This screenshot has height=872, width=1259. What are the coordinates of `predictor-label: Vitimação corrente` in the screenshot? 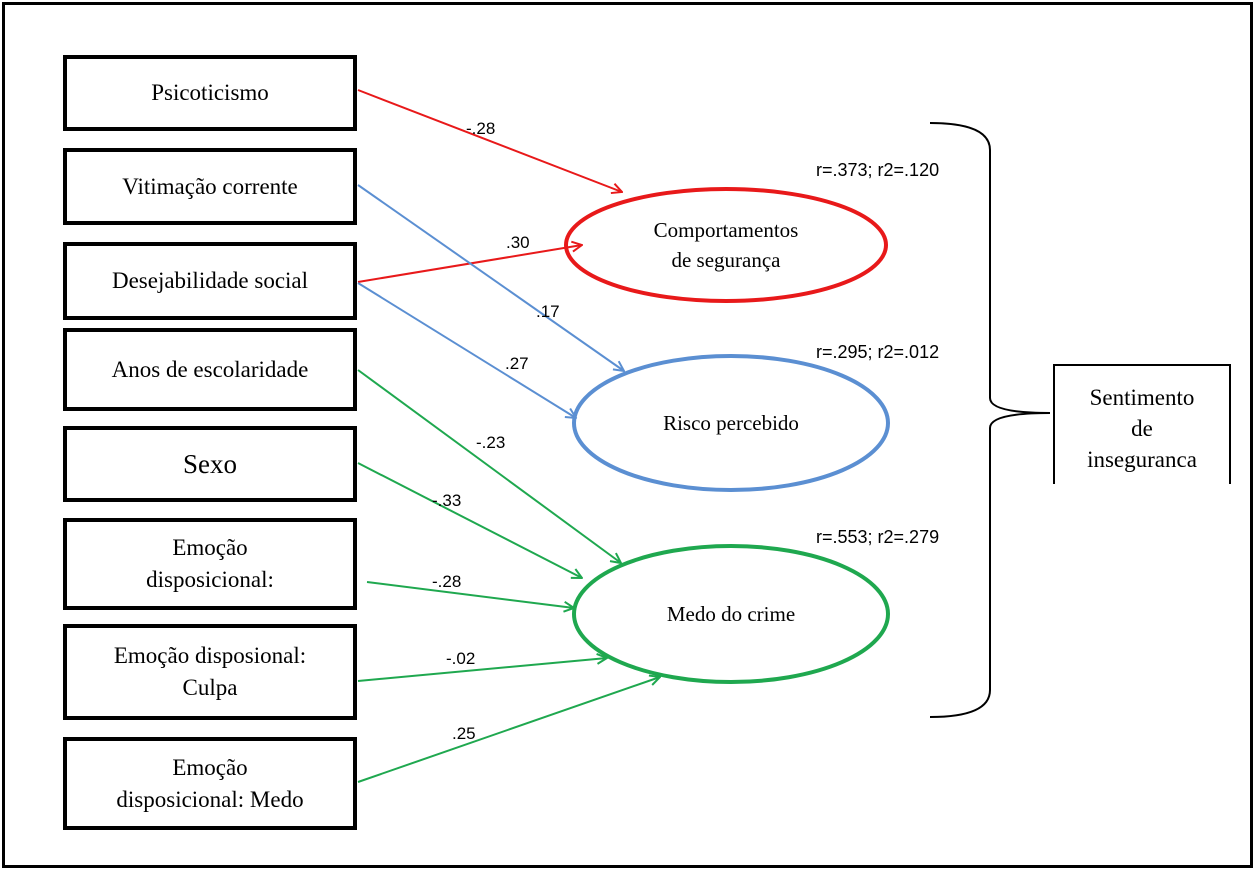 It's located at (210, 186).